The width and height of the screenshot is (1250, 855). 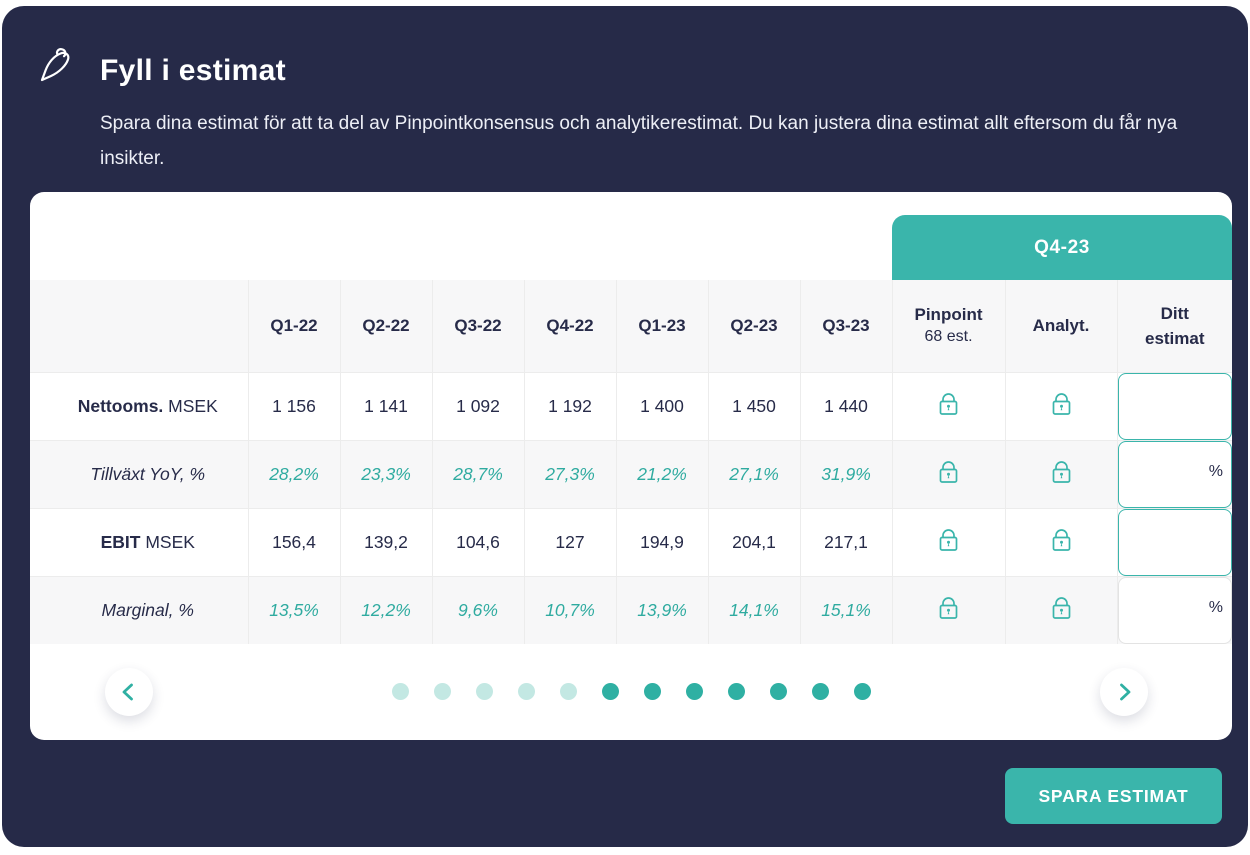 What do you see at coordinates (662, 542) in the screenshot?
I see `value-cell: 194,9` at bounding box center [662, 542].